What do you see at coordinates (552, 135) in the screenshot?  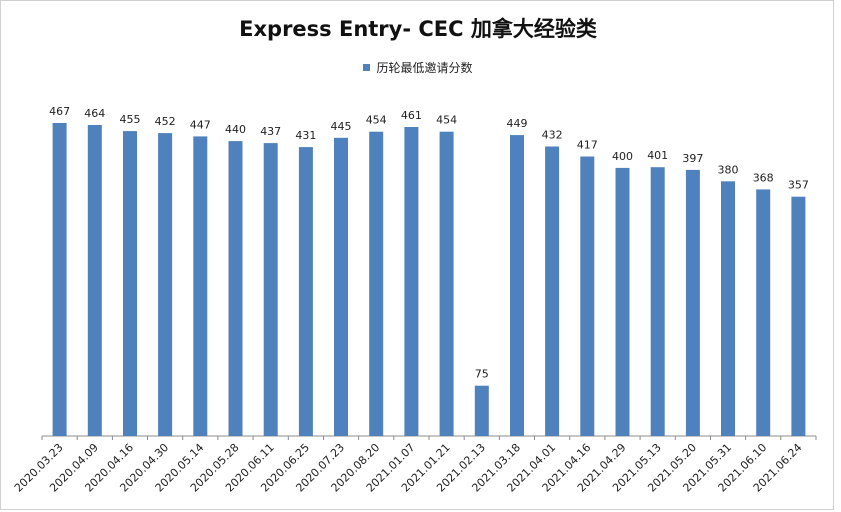 I see `data-label: 432` at bounding box center [552, 135].